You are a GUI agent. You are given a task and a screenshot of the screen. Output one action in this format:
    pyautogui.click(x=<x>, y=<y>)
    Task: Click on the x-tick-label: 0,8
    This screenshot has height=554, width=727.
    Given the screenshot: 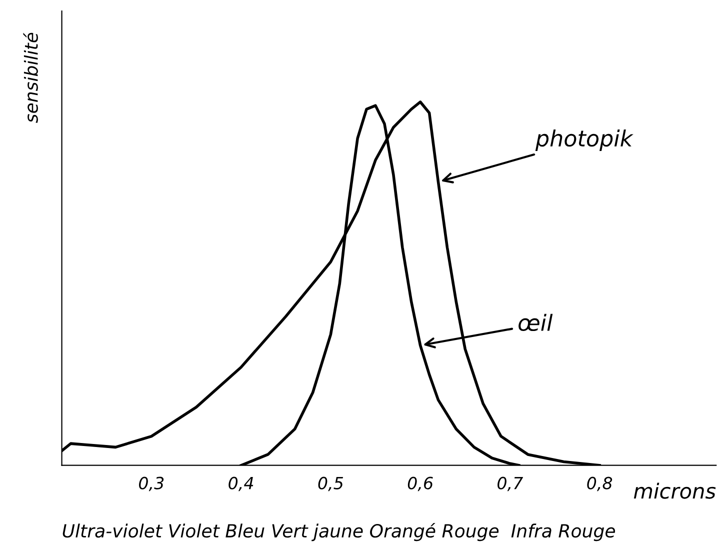 What is the action you would take?
    pyautogui.click(x=599, y=484)
    